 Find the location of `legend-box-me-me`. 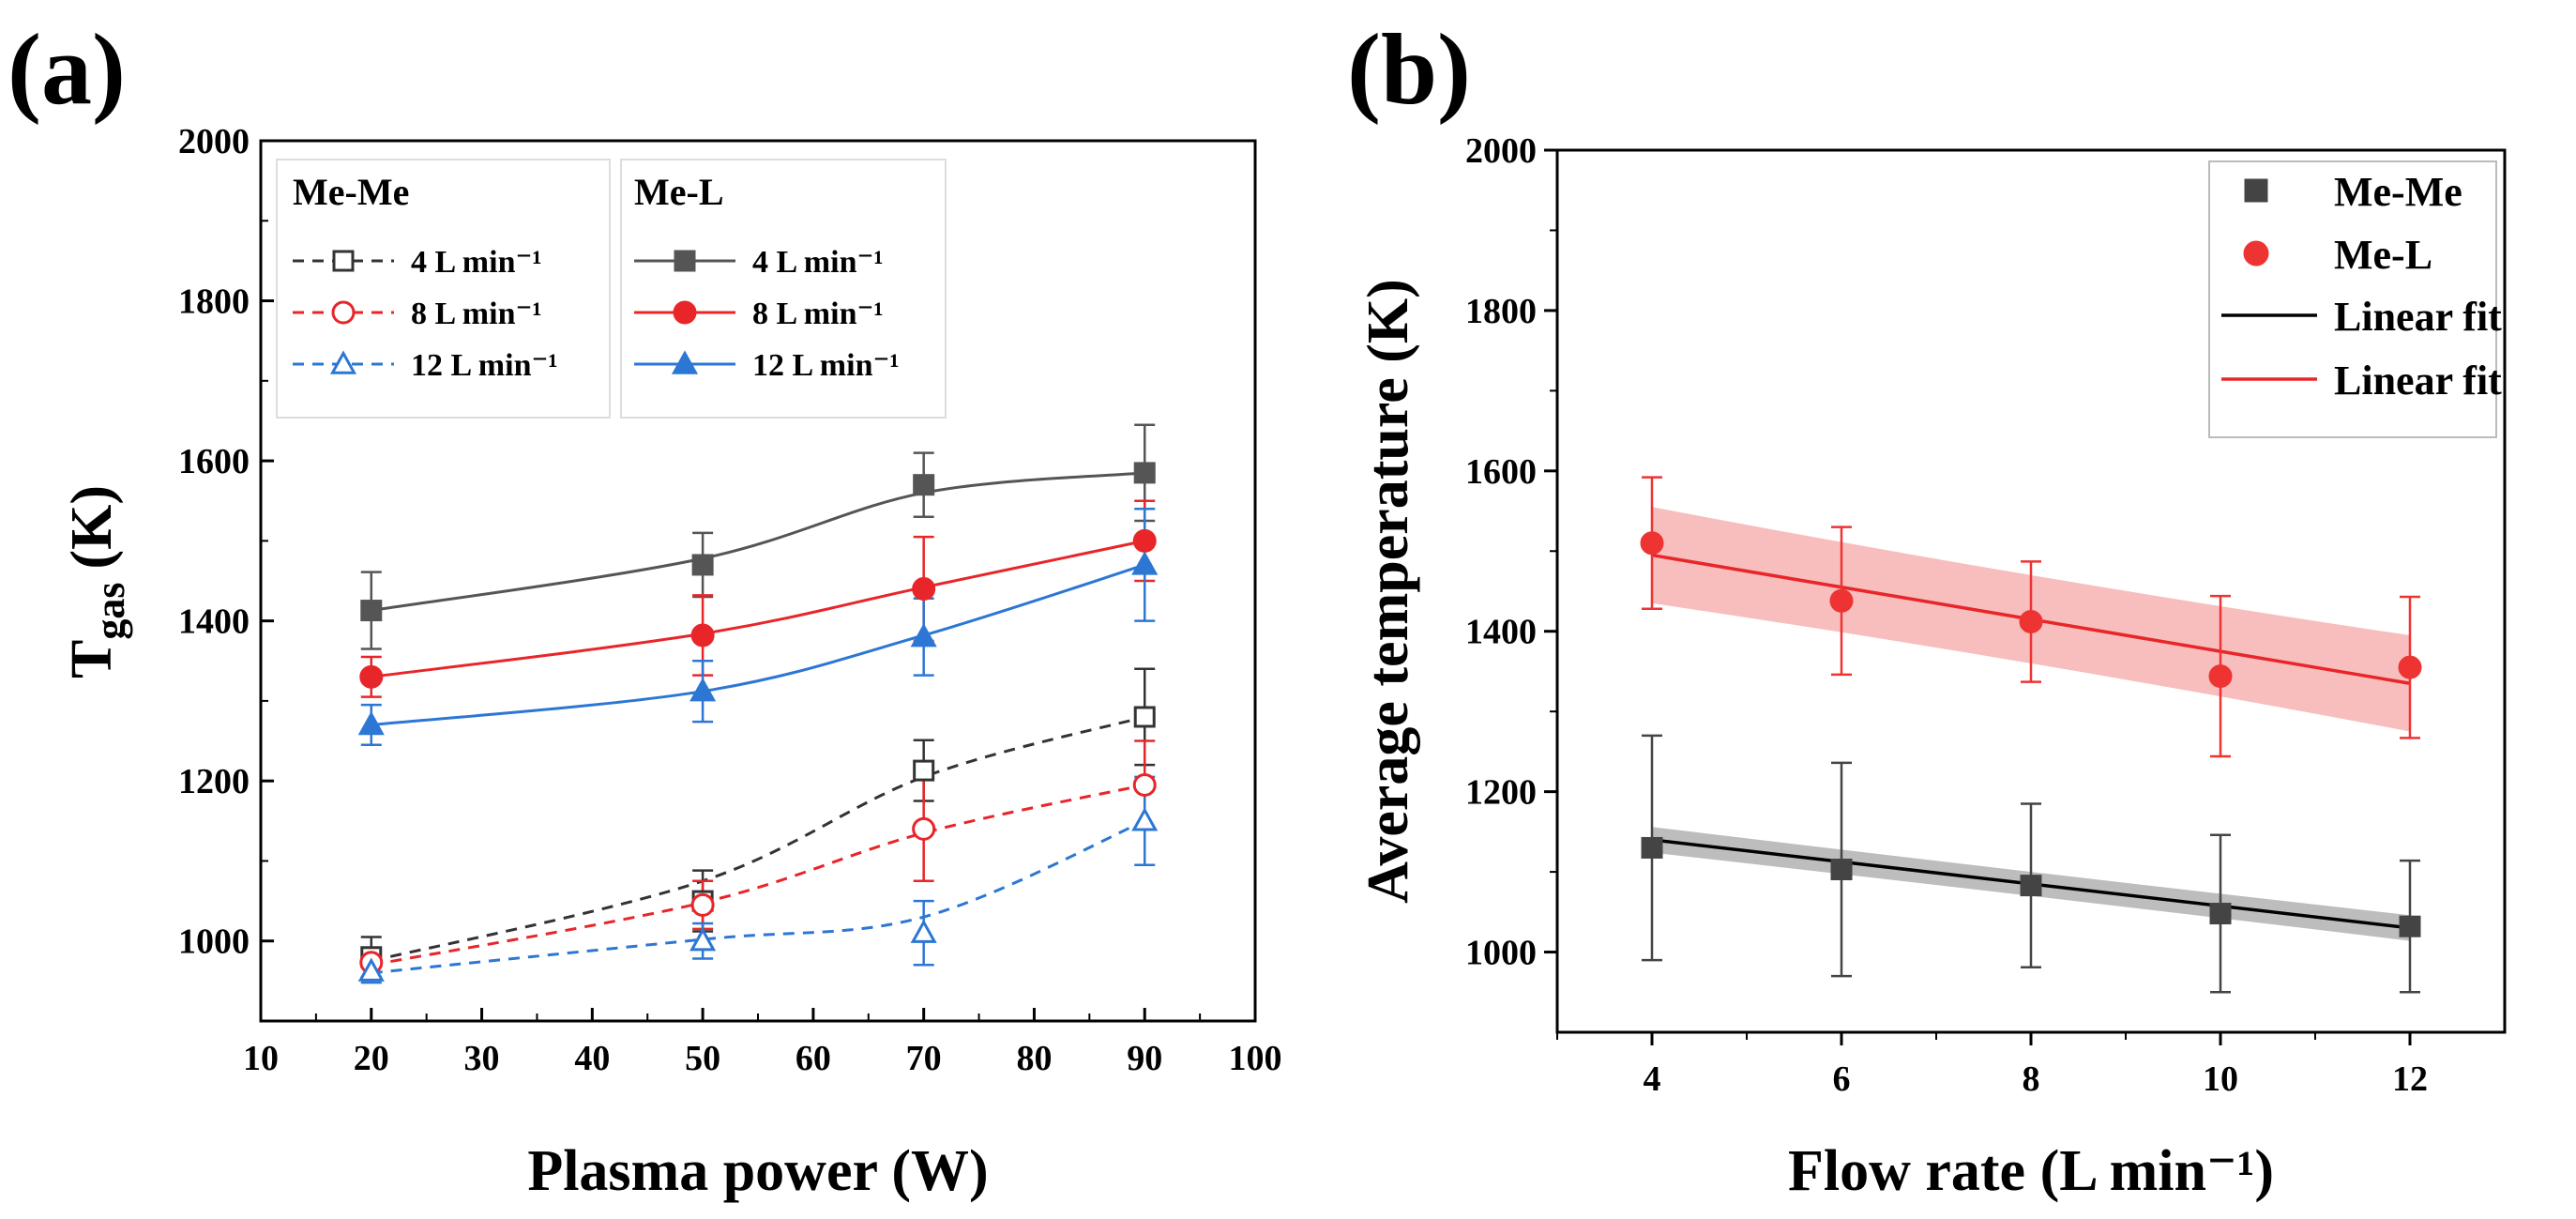

legend-box-me-me is located at coordinates (443, 289).